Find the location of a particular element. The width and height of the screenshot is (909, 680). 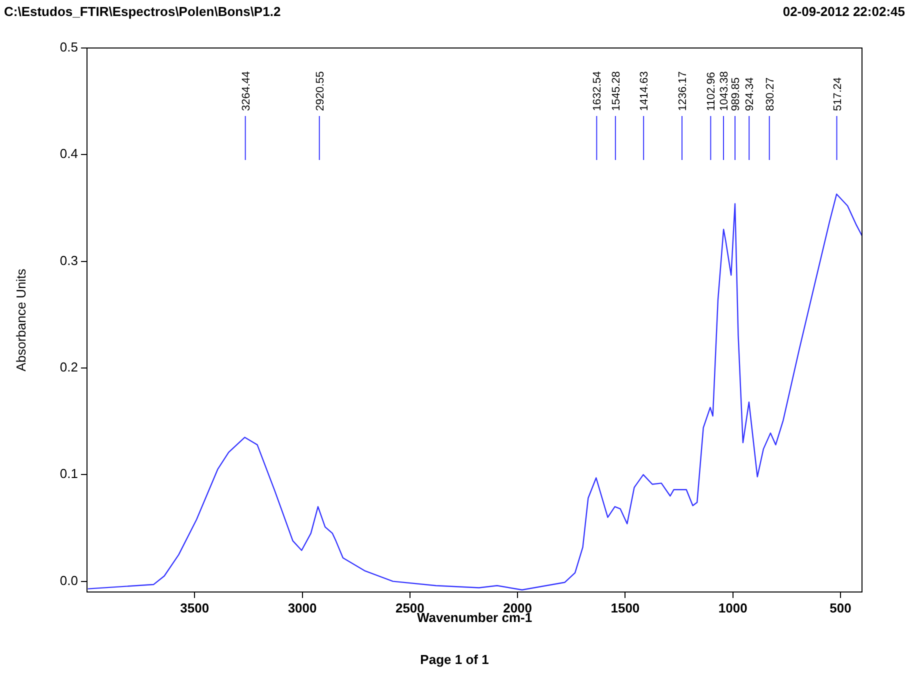

ref-line-label: 1414.63 is located at coordinates (644, 91).